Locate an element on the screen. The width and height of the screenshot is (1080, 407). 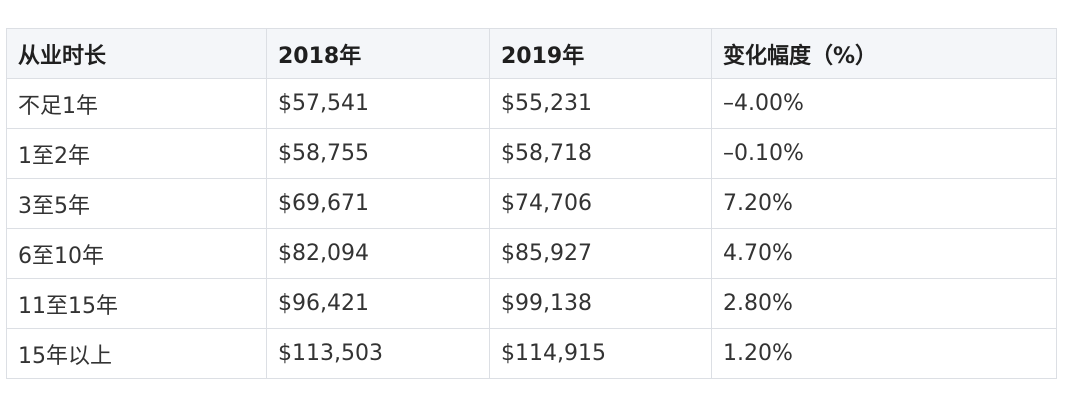
cell-2019: $85,927 is located at coordinates (600, 253).